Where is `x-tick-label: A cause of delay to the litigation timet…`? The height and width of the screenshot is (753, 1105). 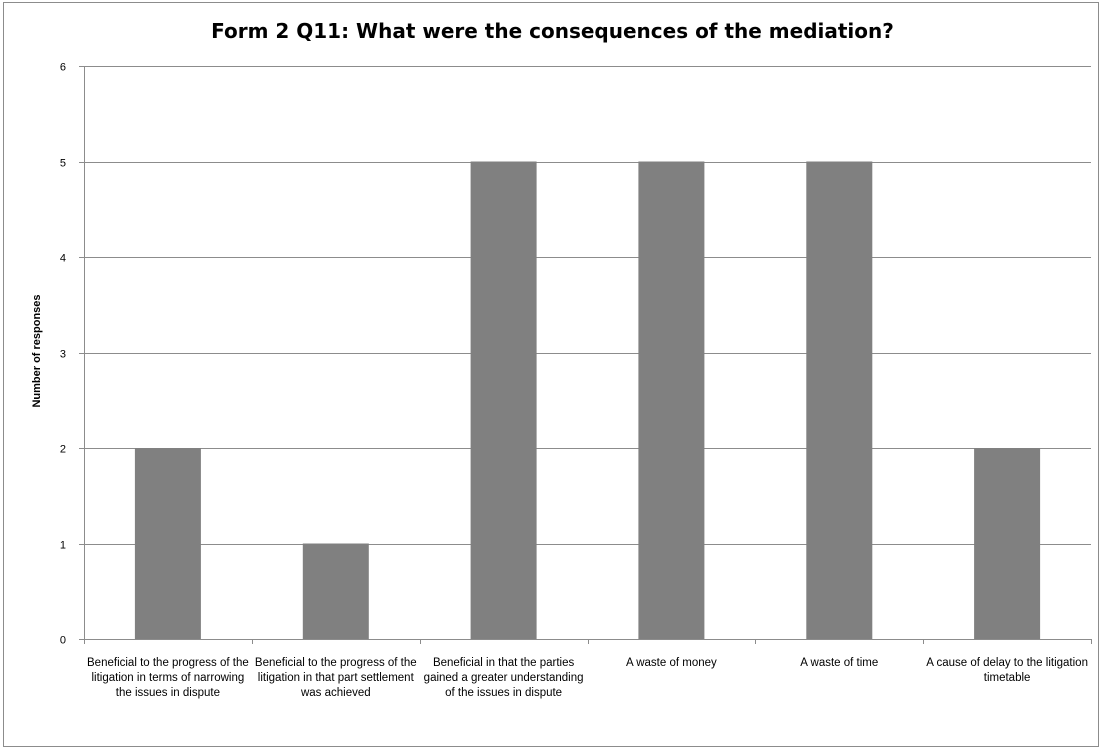
x-tick-label: A cause of delay to the litigation timet… is located at coordinates (1007, 670).